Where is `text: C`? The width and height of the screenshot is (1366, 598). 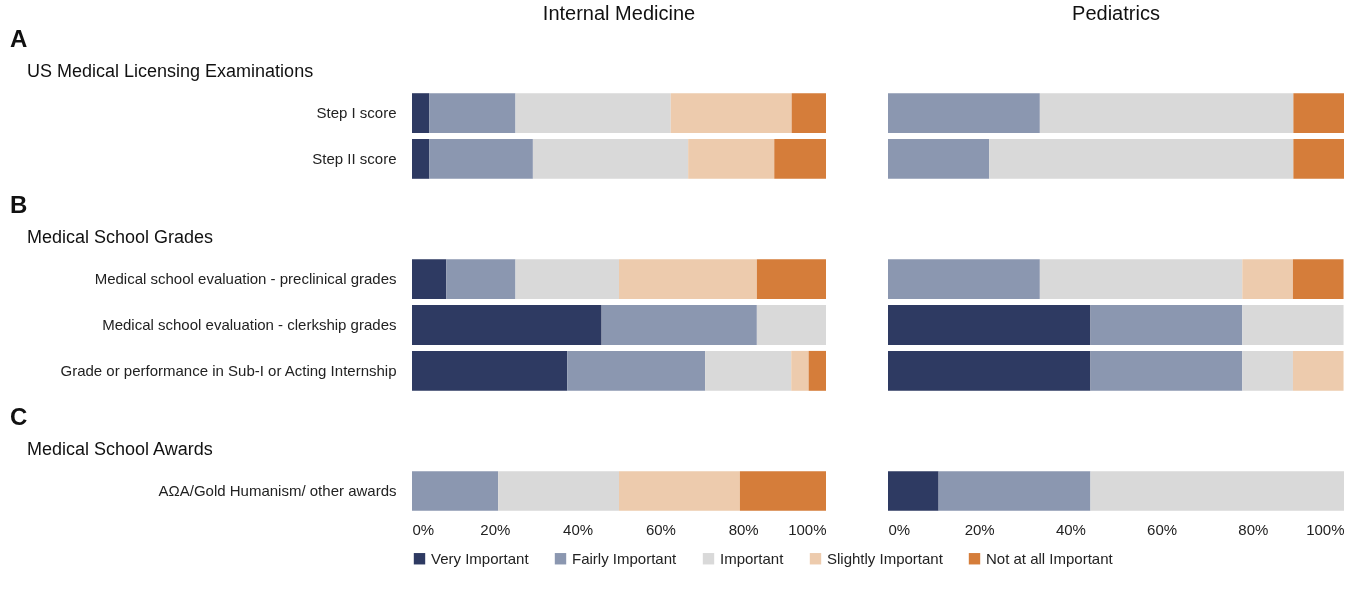
text: C is located at coordinates (19, 416).